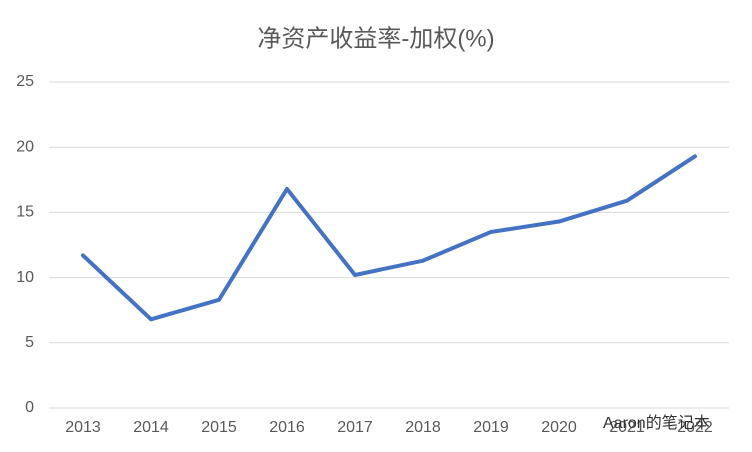 This screenshot has width=752, height=452. Describe the element at coordinates (29, 407) in the screenshot. I see `y-tick-label: 0` at that location.